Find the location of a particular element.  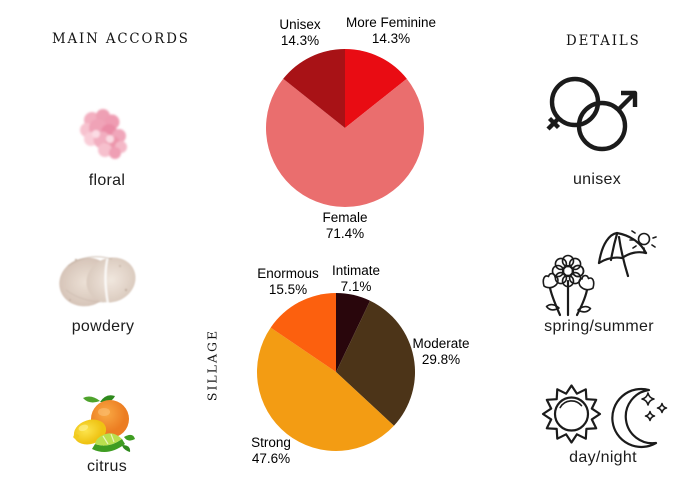

pie-label-intimate-name: Intimate is located at coordinates (356, 270).